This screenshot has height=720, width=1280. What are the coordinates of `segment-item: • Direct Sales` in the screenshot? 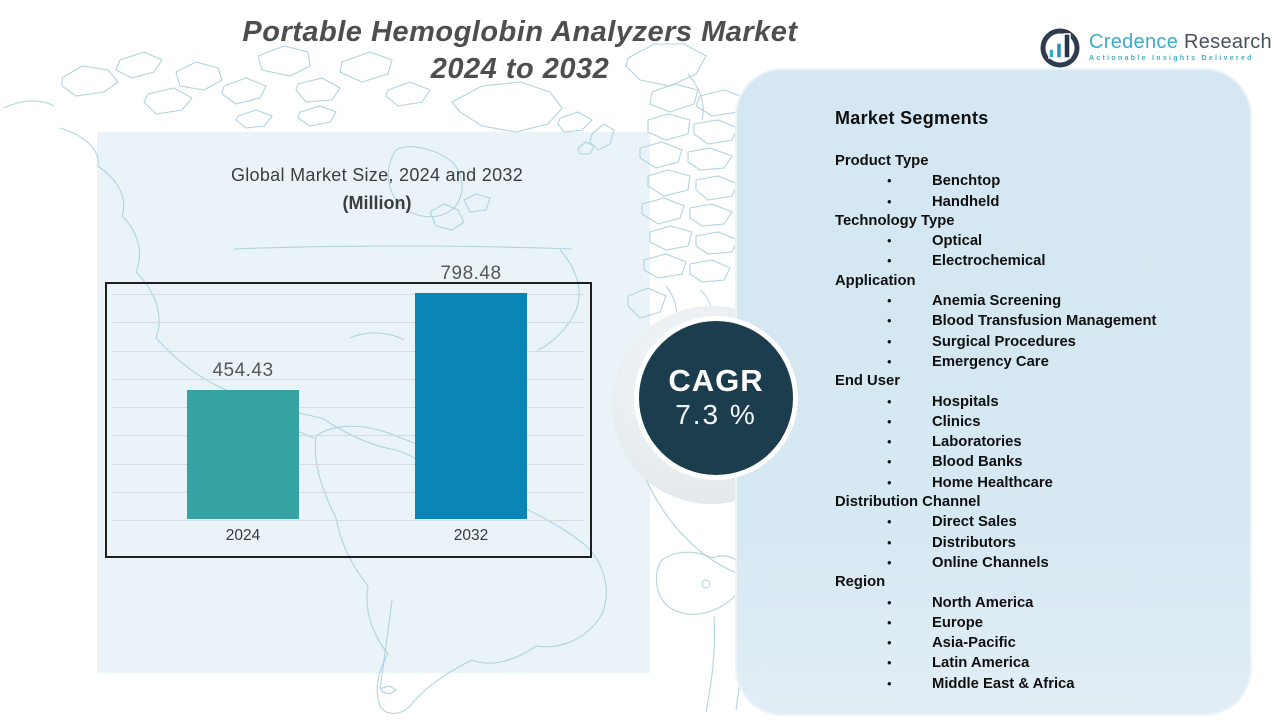 It's located at (1032, 522).